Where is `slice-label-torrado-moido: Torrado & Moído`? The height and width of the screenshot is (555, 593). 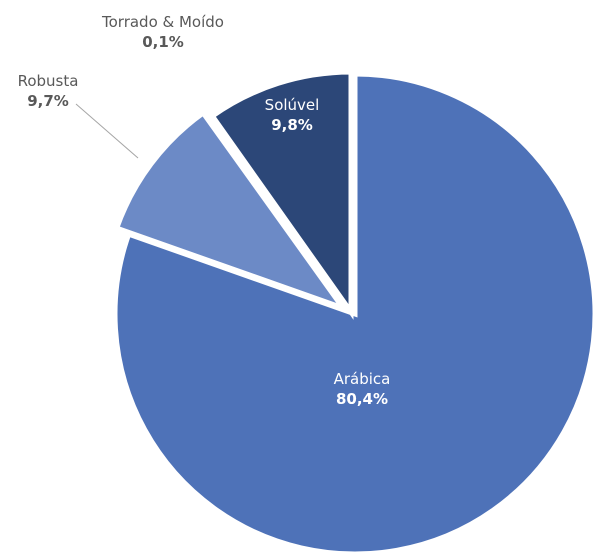
slice-label-torrado-moido: Torrado & Moído is located at coordinates (162, 22).